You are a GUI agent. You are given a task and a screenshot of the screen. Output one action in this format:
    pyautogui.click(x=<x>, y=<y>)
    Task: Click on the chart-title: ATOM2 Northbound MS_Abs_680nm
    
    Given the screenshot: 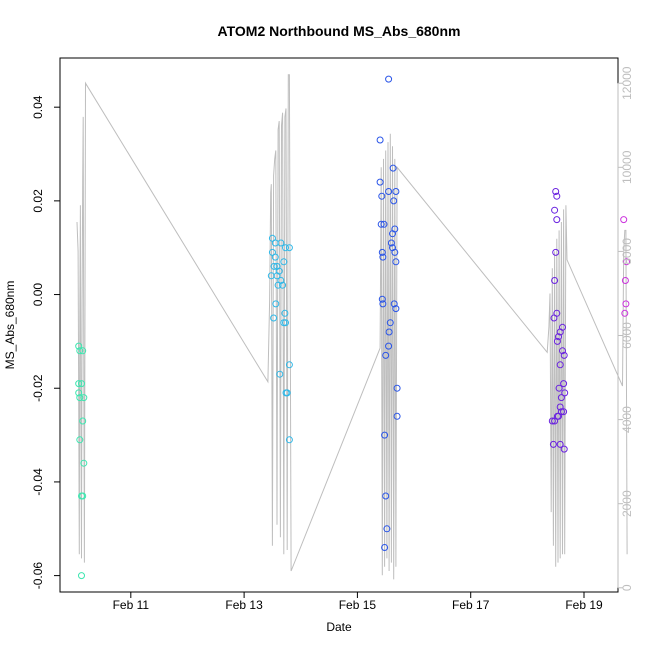 What is the action you would take?
    pyautogui.click(x=339, y=31)
    